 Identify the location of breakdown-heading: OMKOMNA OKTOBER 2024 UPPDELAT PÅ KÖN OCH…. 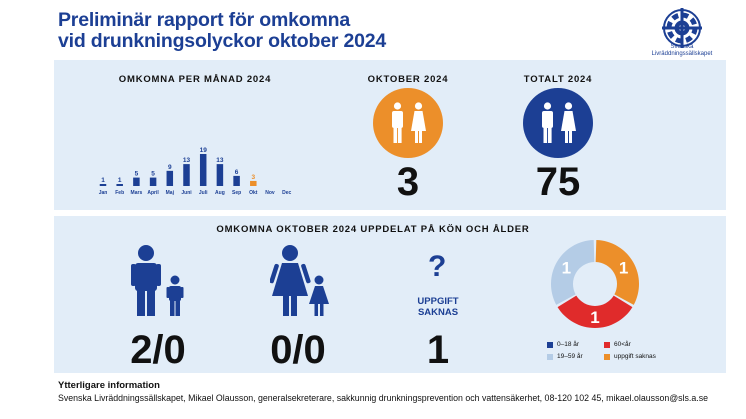
(373, 229).